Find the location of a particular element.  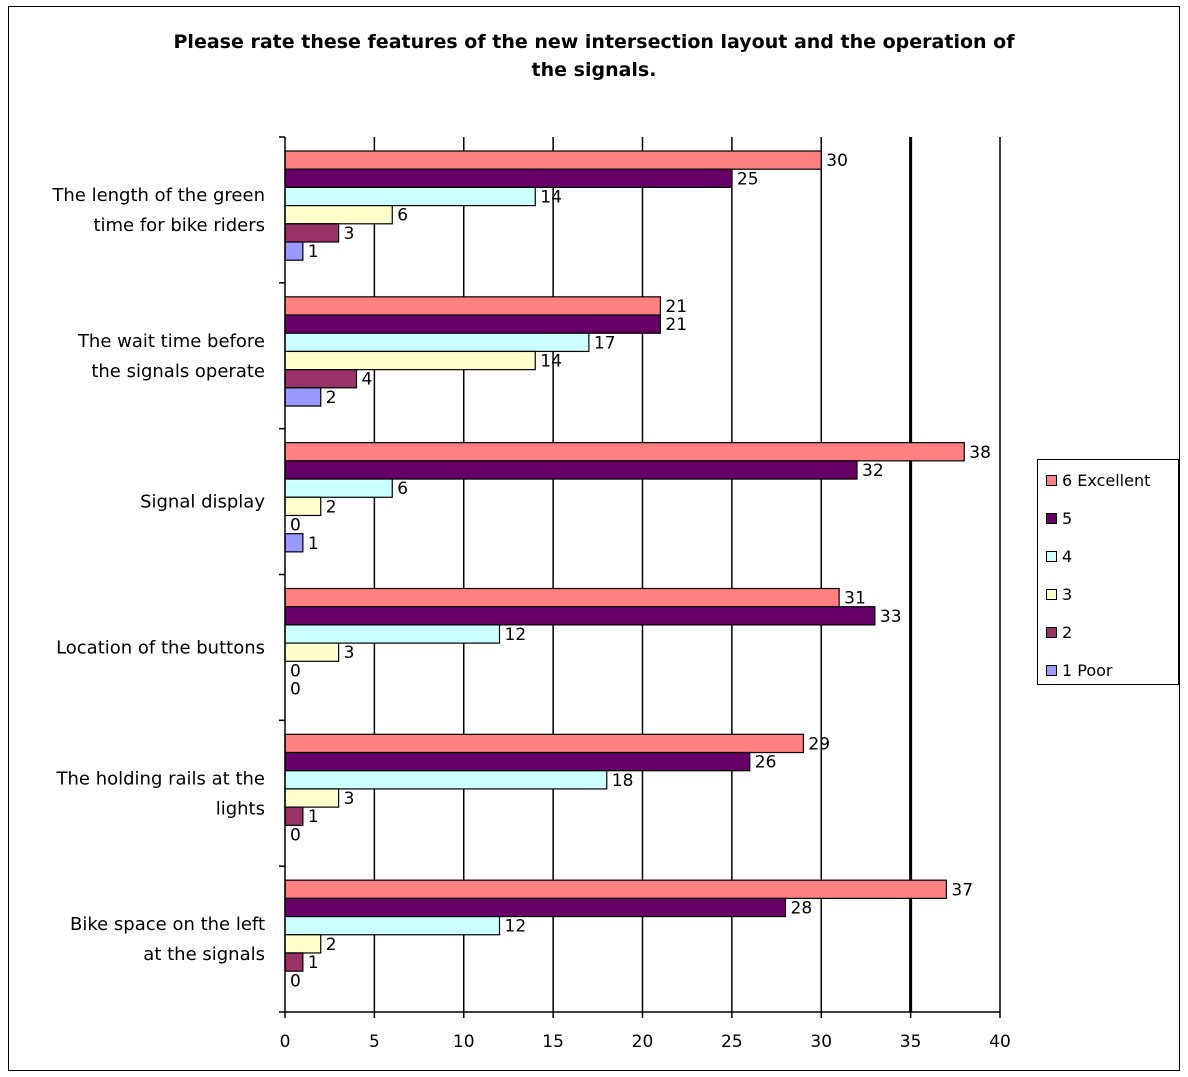

value-label-4-3: 3 is located at coordinates (349, 799).